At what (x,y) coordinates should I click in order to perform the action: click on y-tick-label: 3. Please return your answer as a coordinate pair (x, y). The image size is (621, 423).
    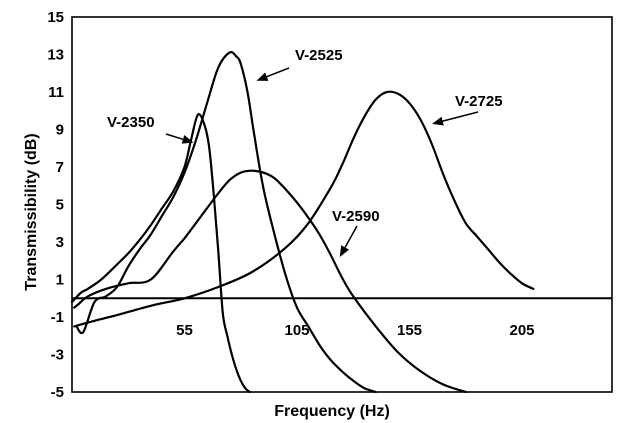
    Looking at the image, I should click on (60, 242).